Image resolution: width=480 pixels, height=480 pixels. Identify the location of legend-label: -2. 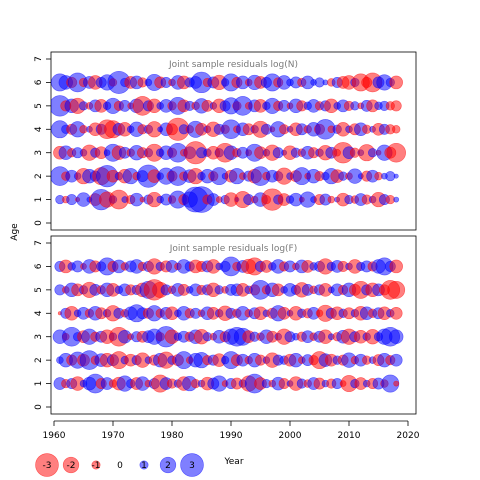
(71, 466).